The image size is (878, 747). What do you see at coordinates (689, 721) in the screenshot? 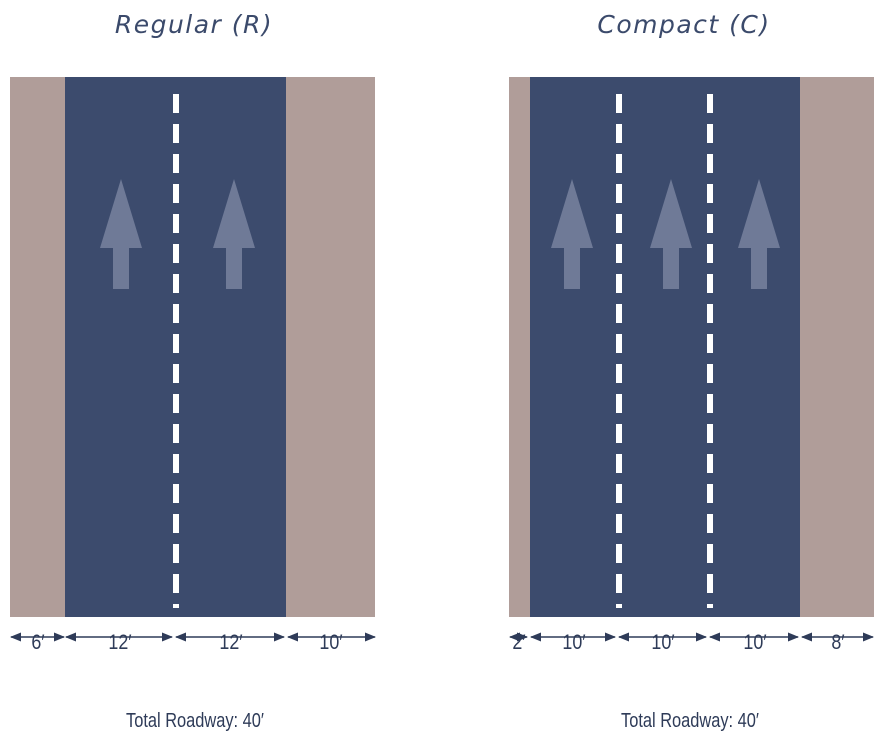
I see `compact-total-roadway: Total Roadway: 40′` at bounding box center [689, 721].